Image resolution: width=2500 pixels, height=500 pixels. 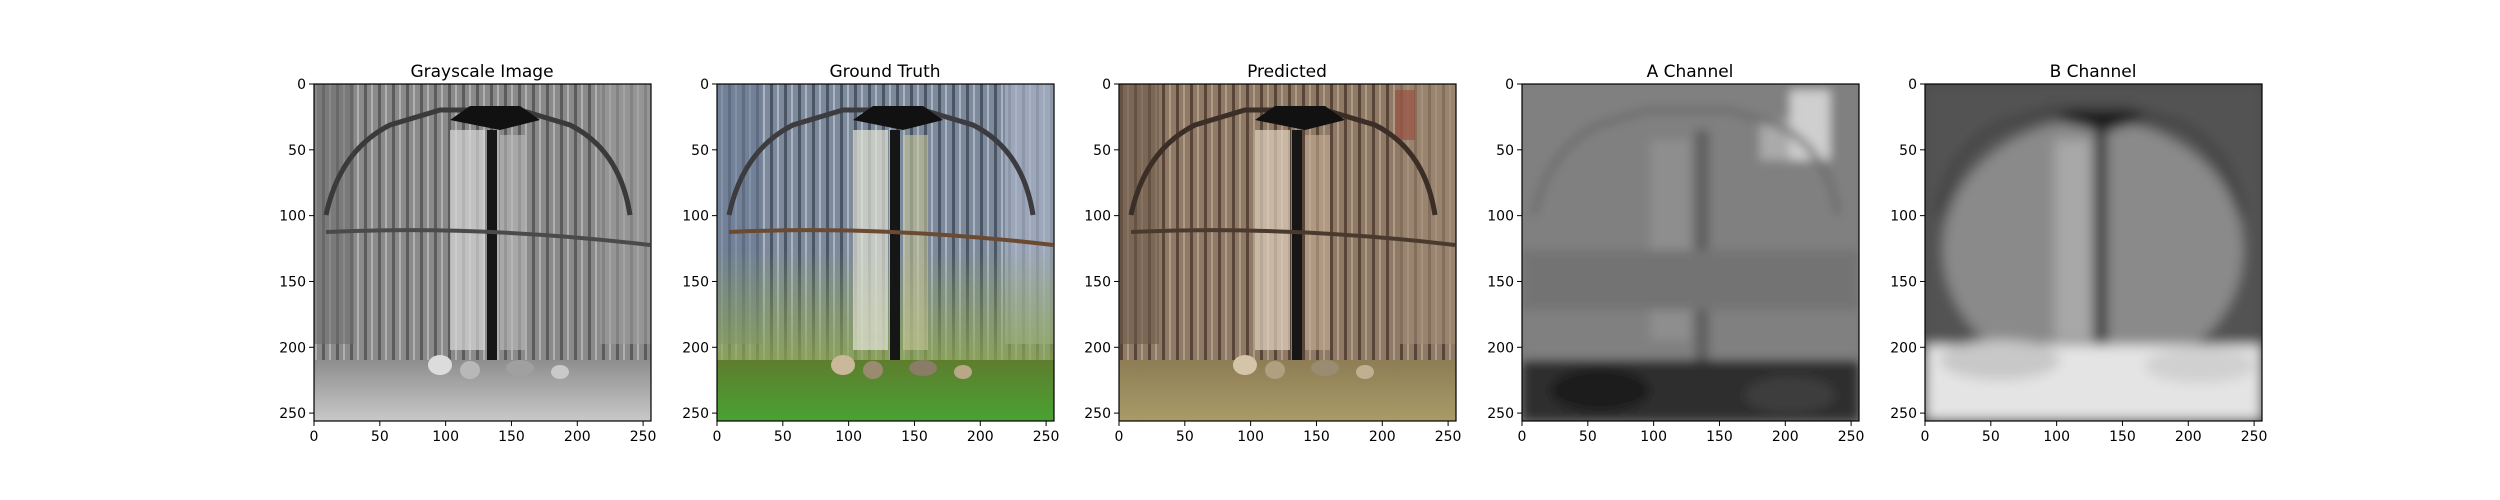 I want to click on panel-title: Predicted, so click(x=1287, y=72).